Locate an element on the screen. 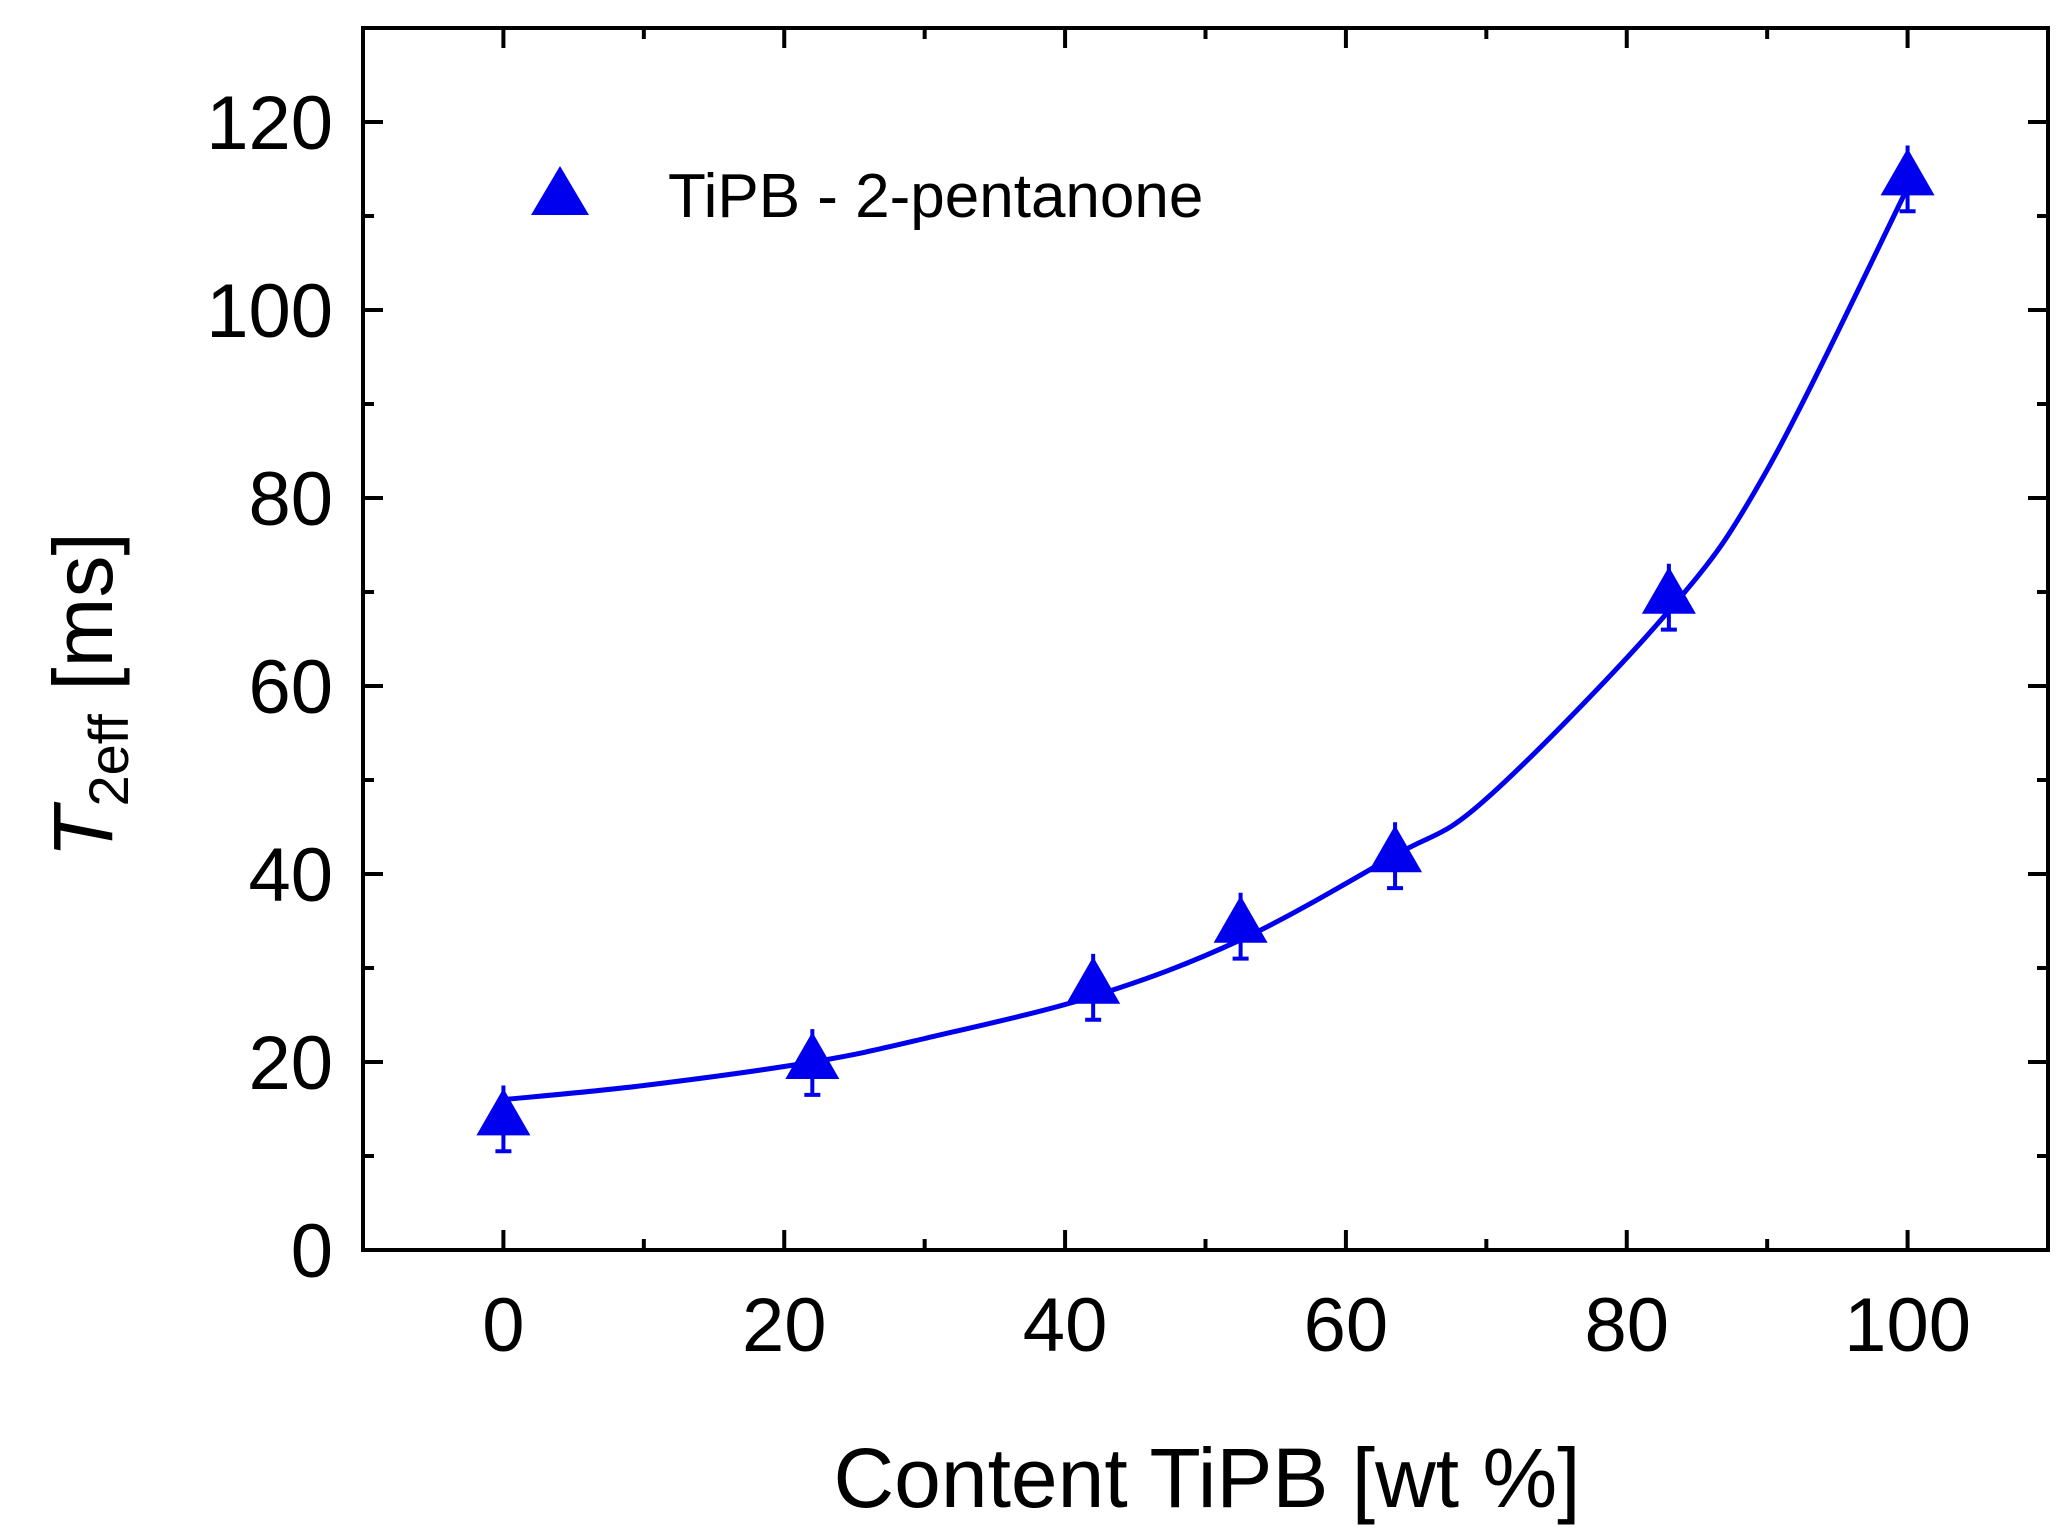 The image size is (2067, 1532). legend-marker-triangle is located at coordinates (560, 190).